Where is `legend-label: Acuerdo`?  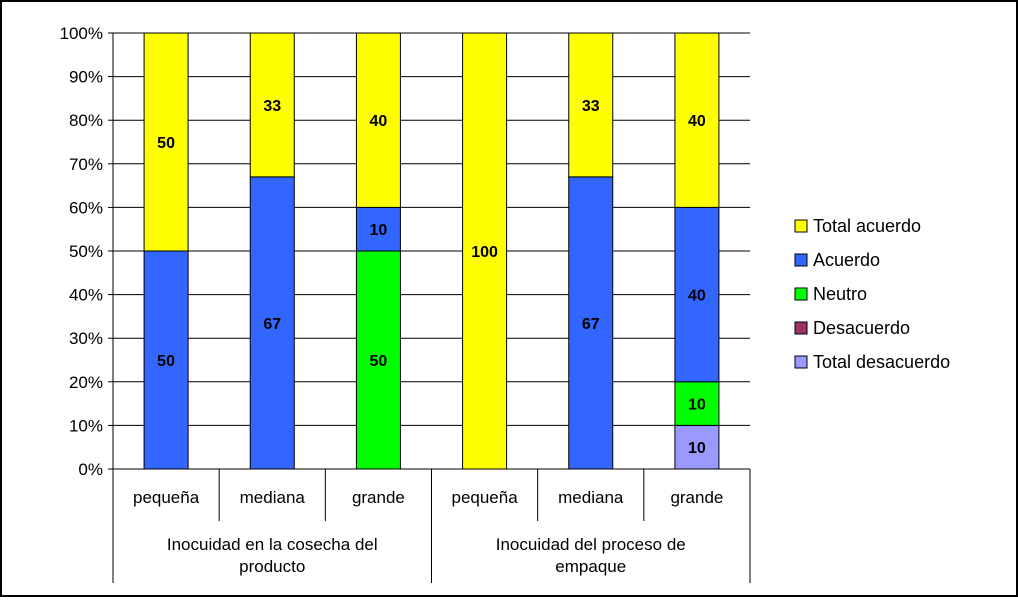
legend-label: Acuerdo is located at coordinates (846, 260).